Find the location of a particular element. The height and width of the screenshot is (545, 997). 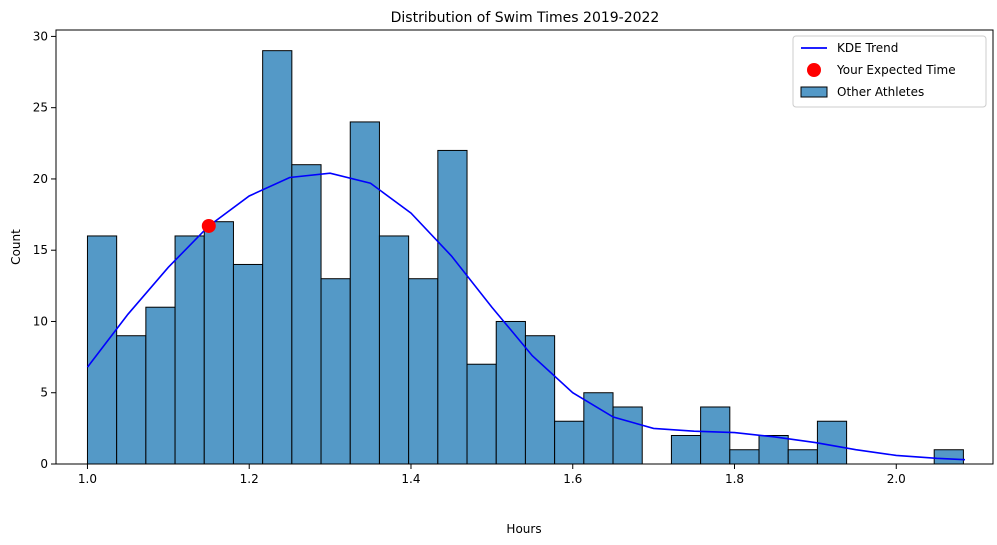

legend-label: KDE Trend is located at coordinates (867, 48).